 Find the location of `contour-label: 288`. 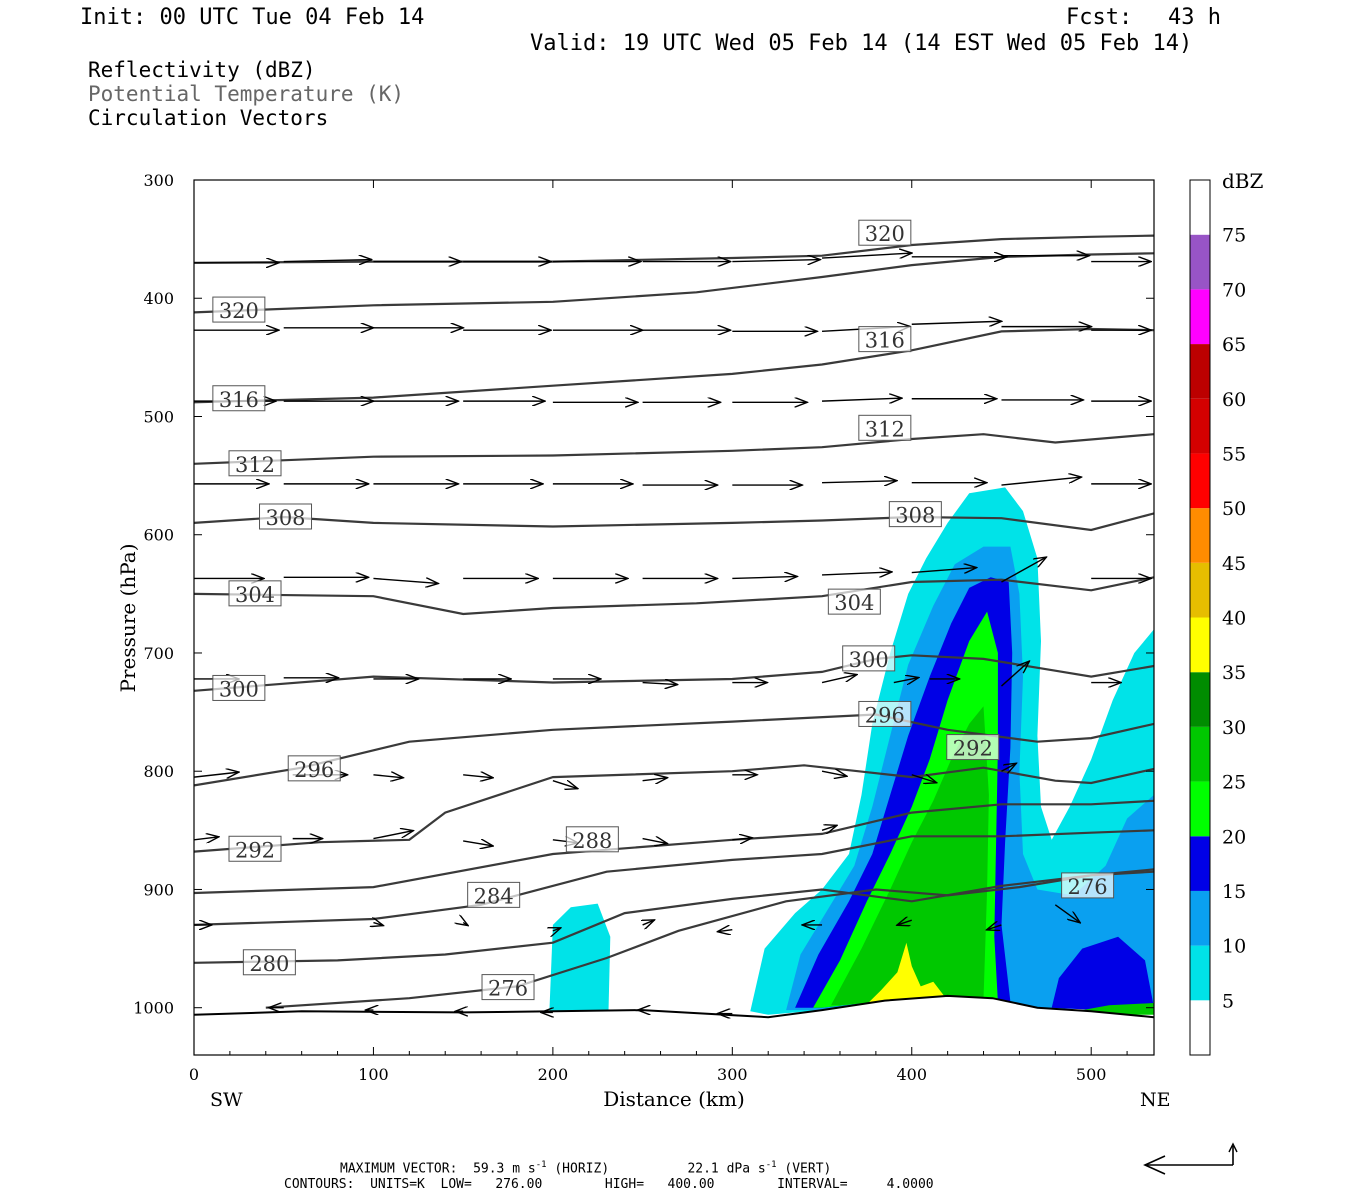

contour-label: 288 is located at coordinates (592, 839).